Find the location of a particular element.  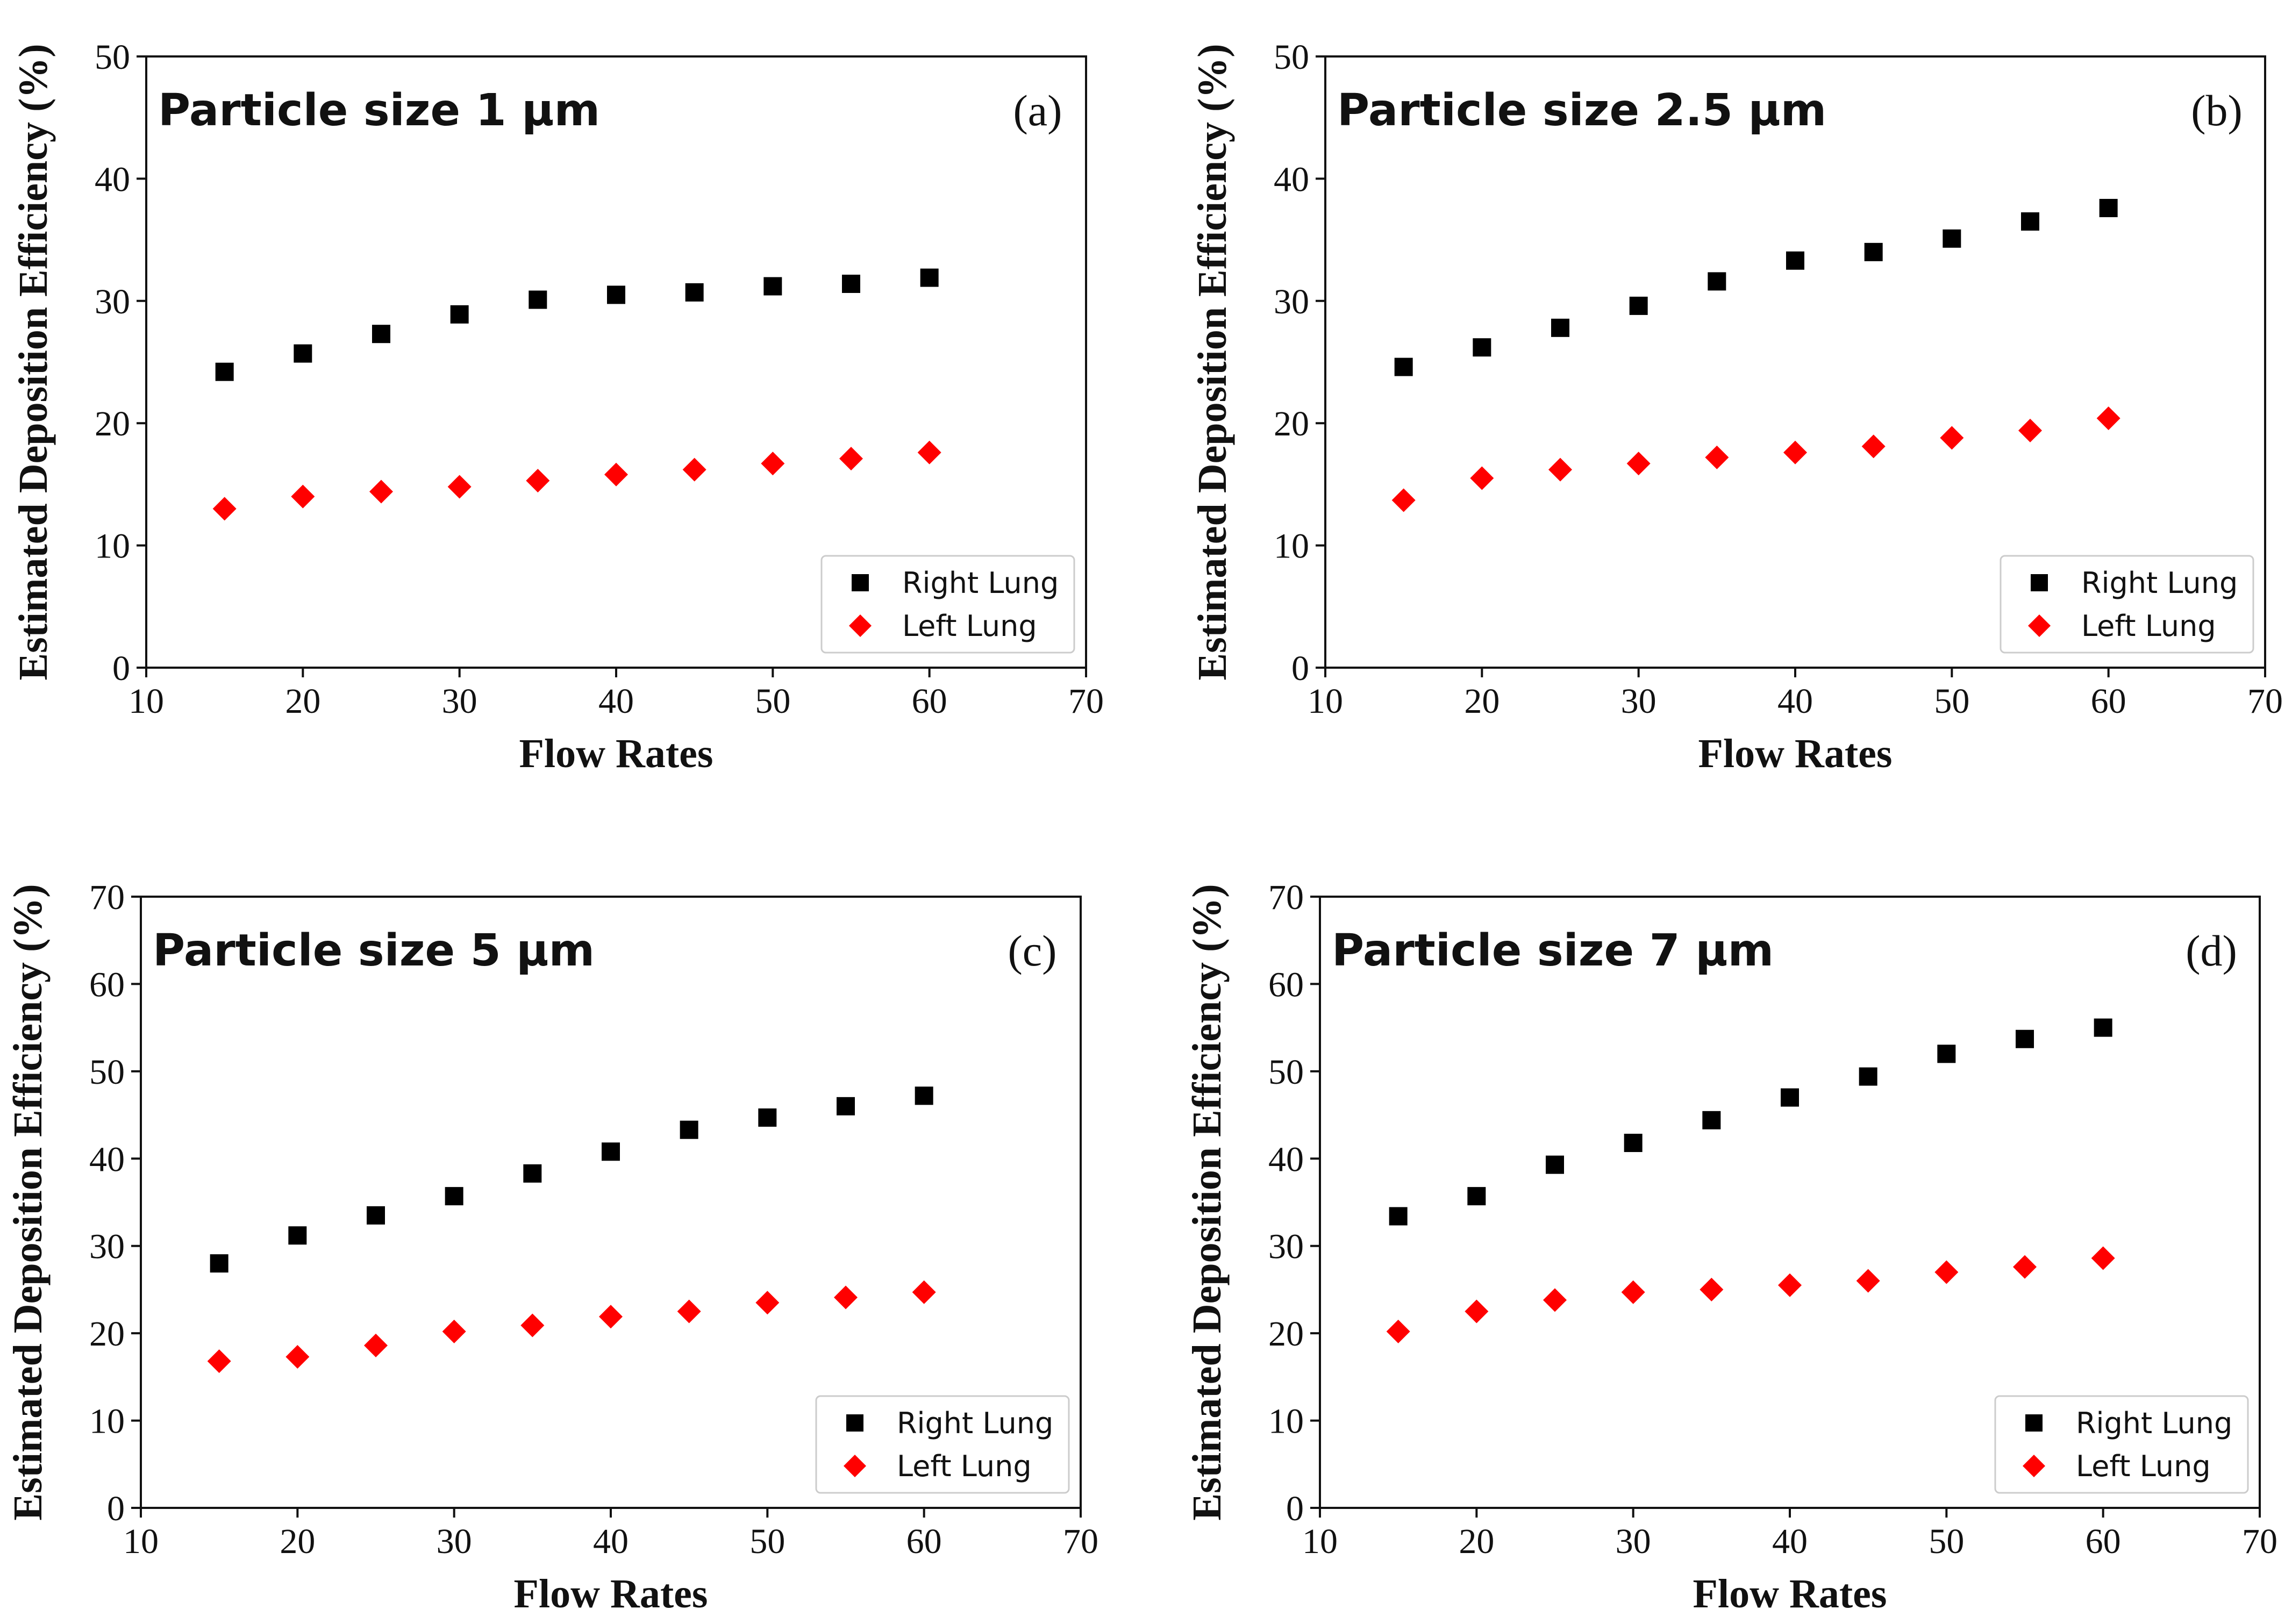

panel-title: Particle size 1 μm is located at coordinates (379, 110).